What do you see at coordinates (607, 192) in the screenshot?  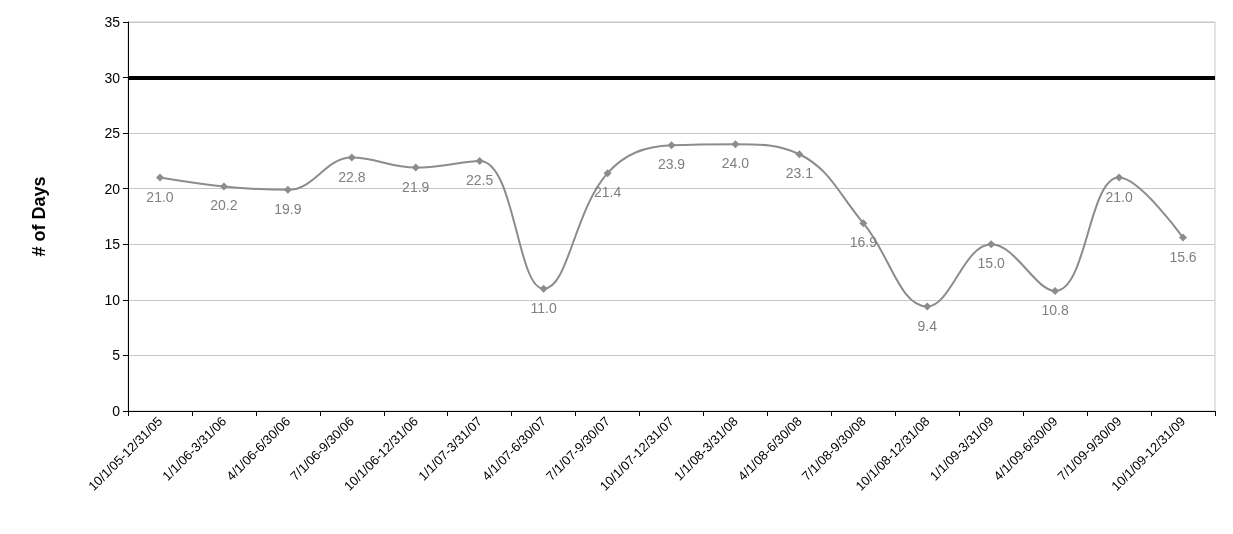 I see `data-label: 21.4` at bounding box center [607, 192].